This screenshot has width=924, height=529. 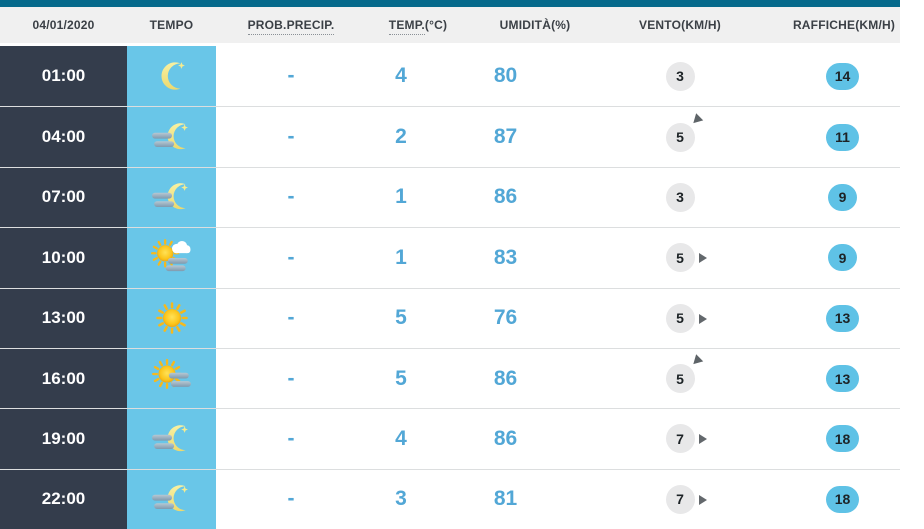 What do you see at coordinates (842, 258) in the screenshot?
I see `gust-badge: 9` at bounding box center [842, 258].